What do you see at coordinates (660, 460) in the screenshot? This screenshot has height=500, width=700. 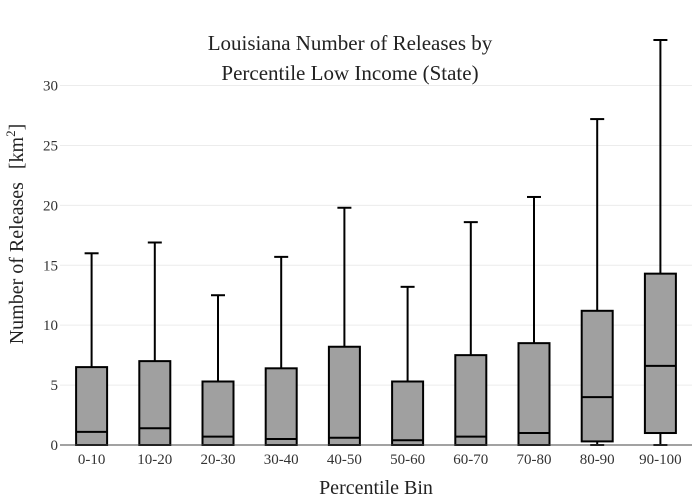 I see `x-tick-label: 90-100` at bounding box center [660, 460].